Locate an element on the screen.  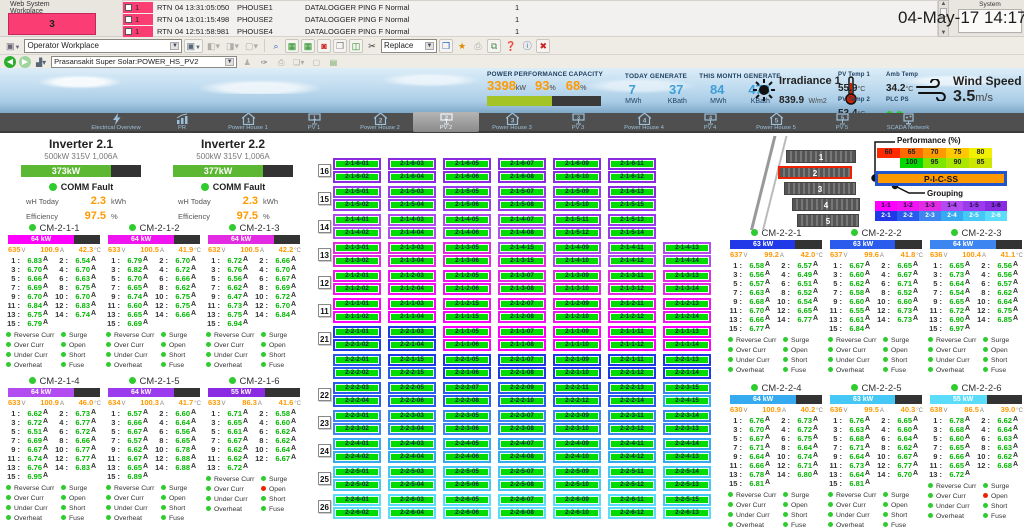
pv-string-cell: 2-1-4-01 is located at coordinates (357, 220).